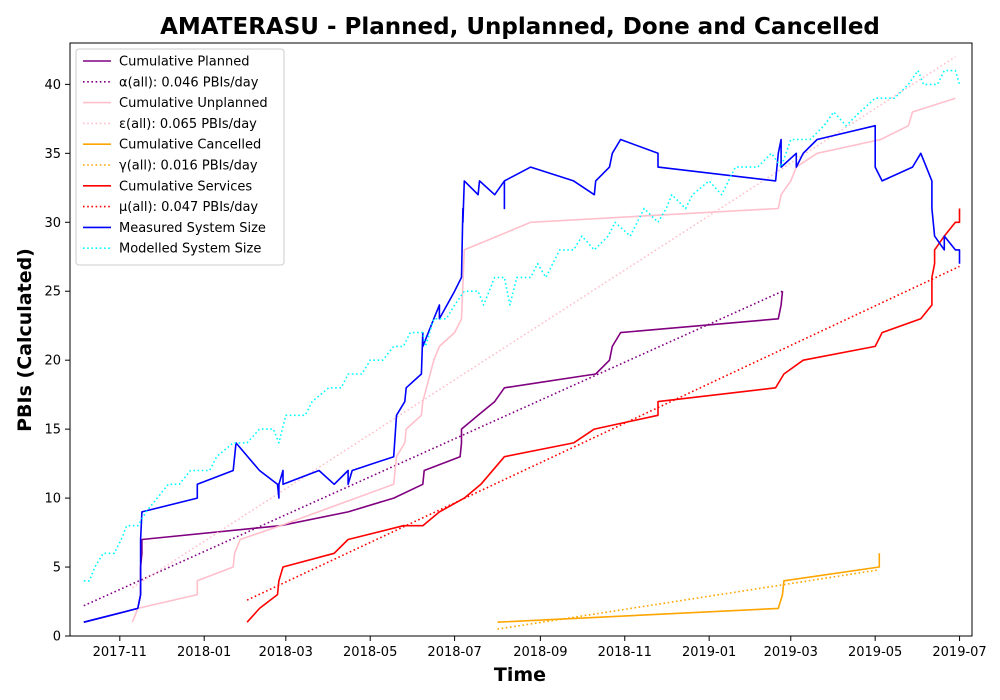  Describe the element at coordinates (57, 637) in the screenshot. I see `y-tick-label: 0` at that location.